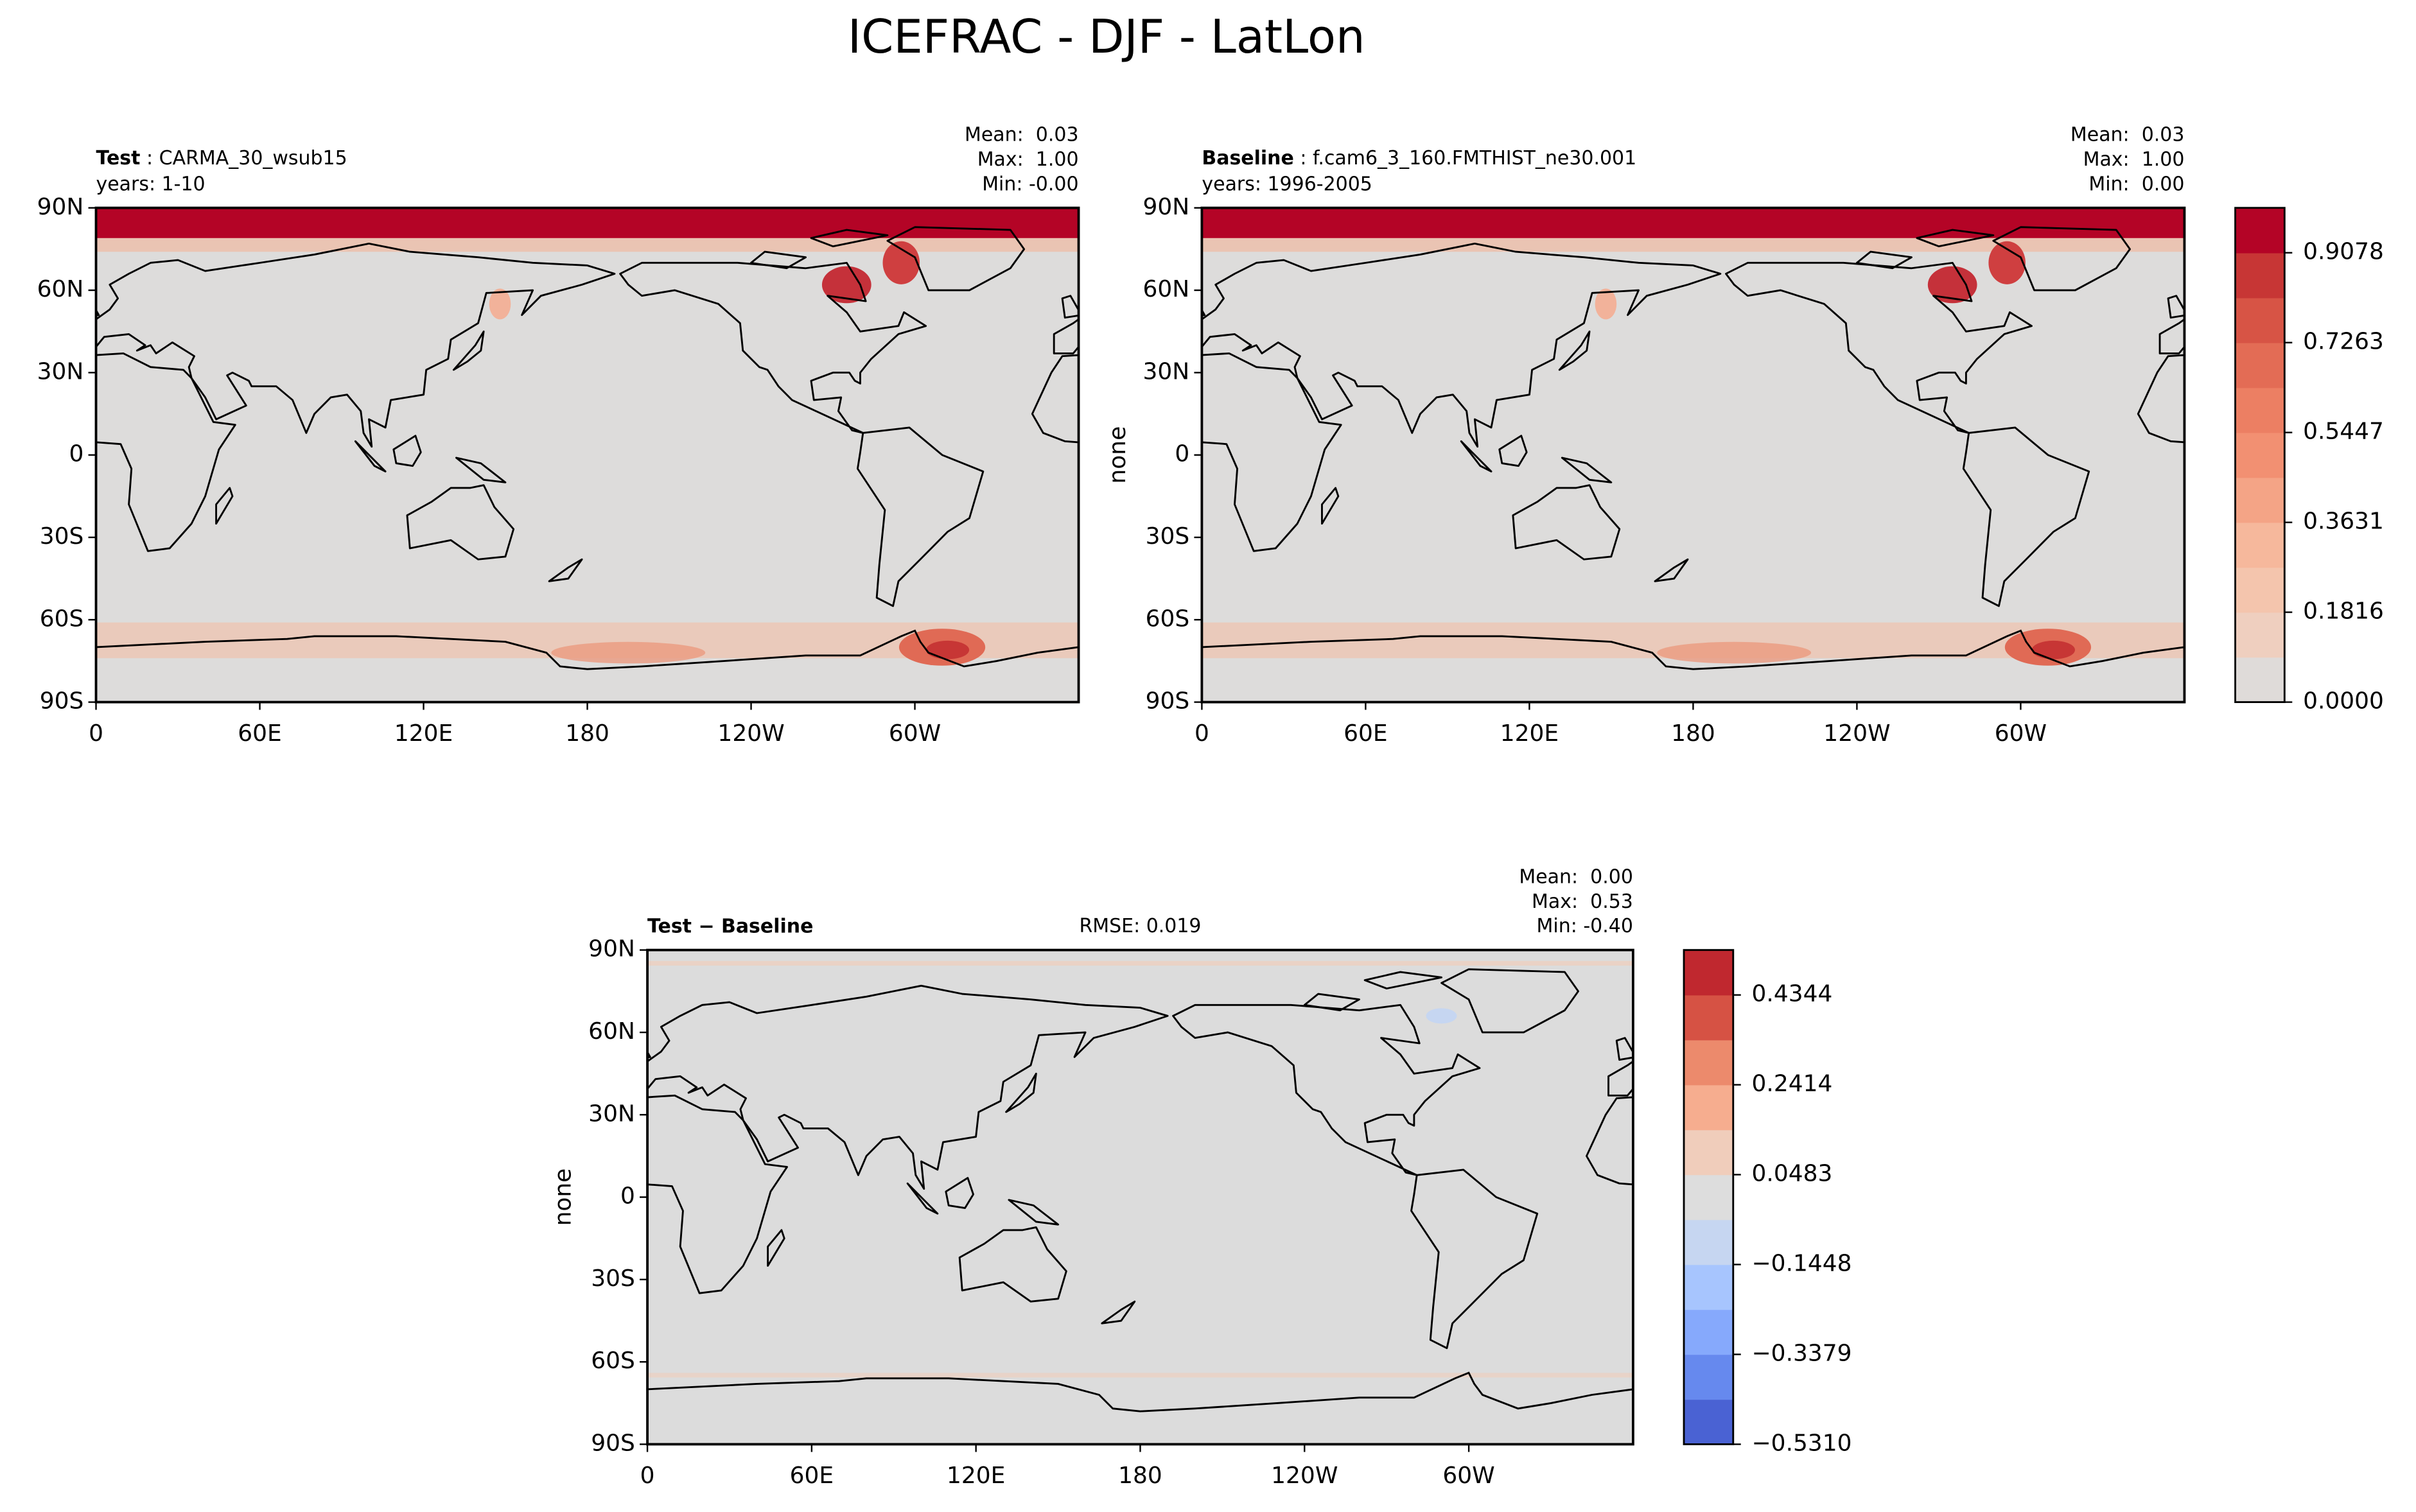  What do you see at coordinates (118, 158) in the screenshot?
I see `heading-bold: Test` at bounding box center [118, 158].